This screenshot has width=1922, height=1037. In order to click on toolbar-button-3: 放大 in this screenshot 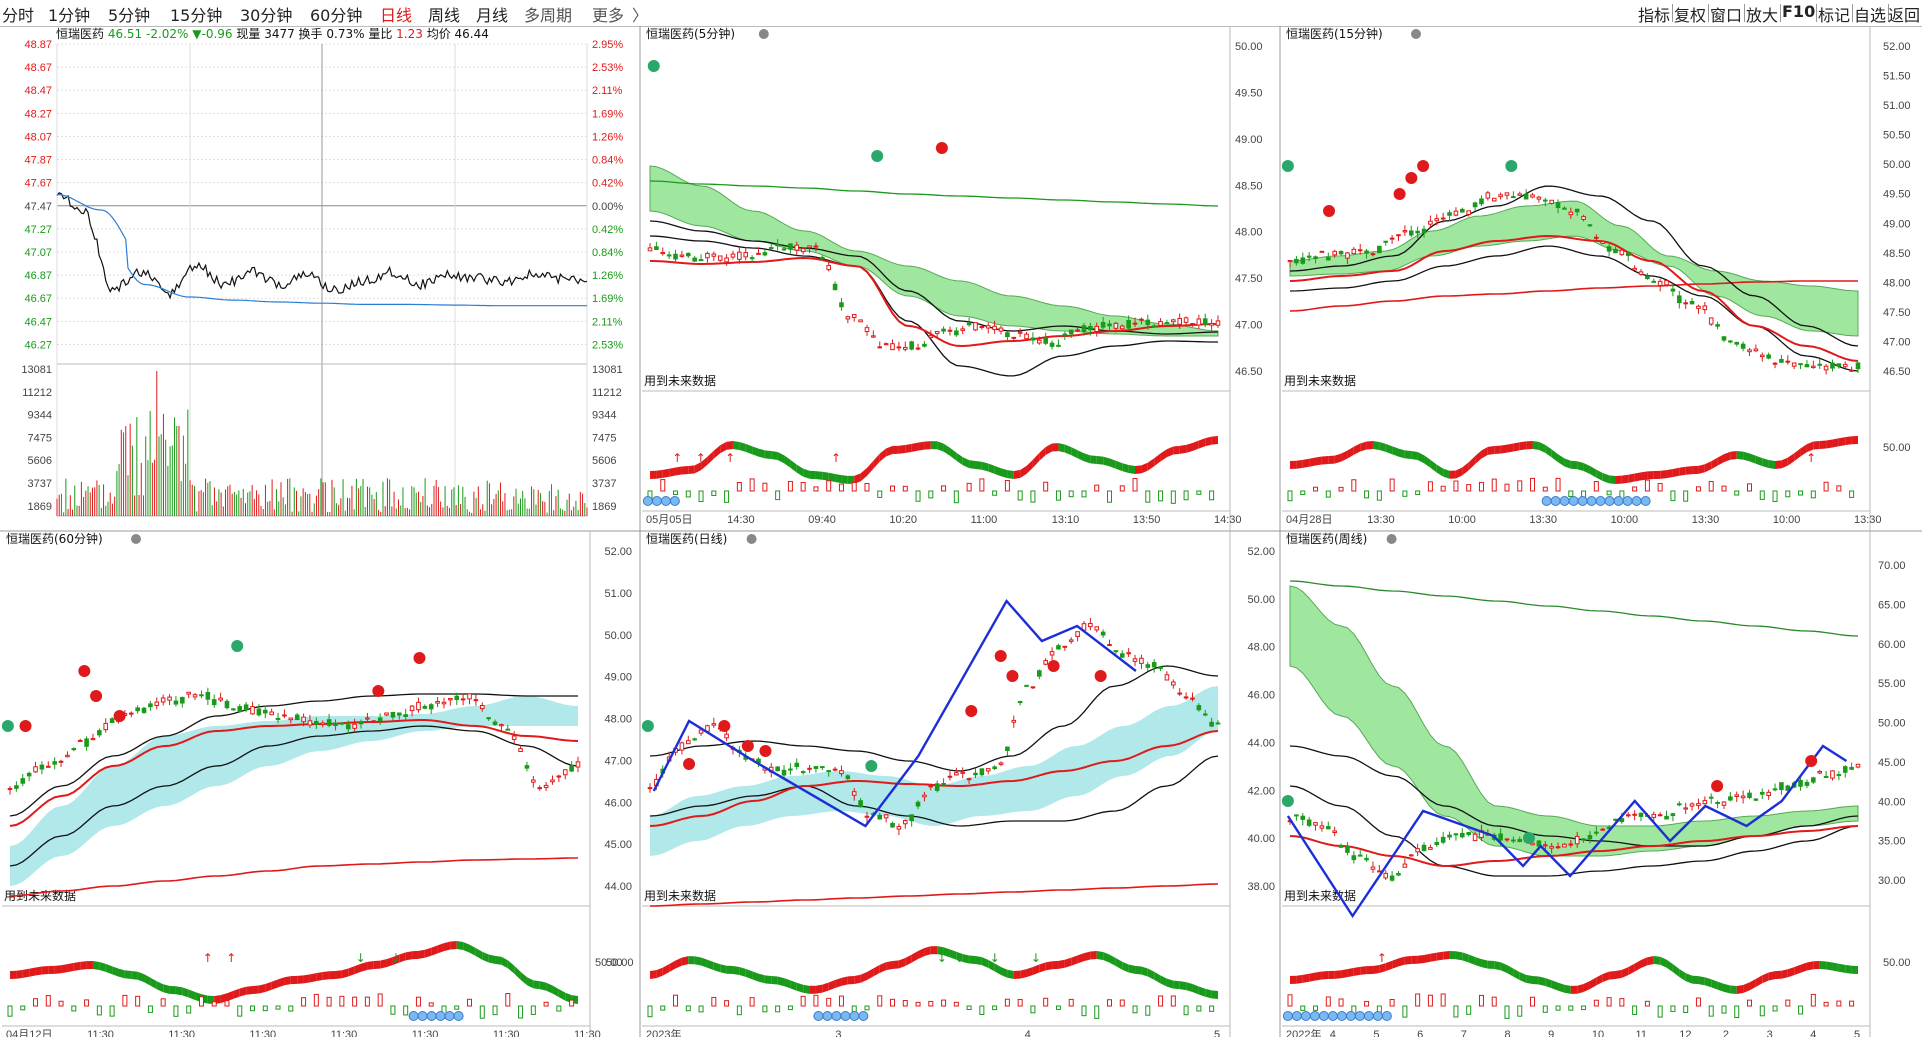, I will do `click(1762, 15)`.